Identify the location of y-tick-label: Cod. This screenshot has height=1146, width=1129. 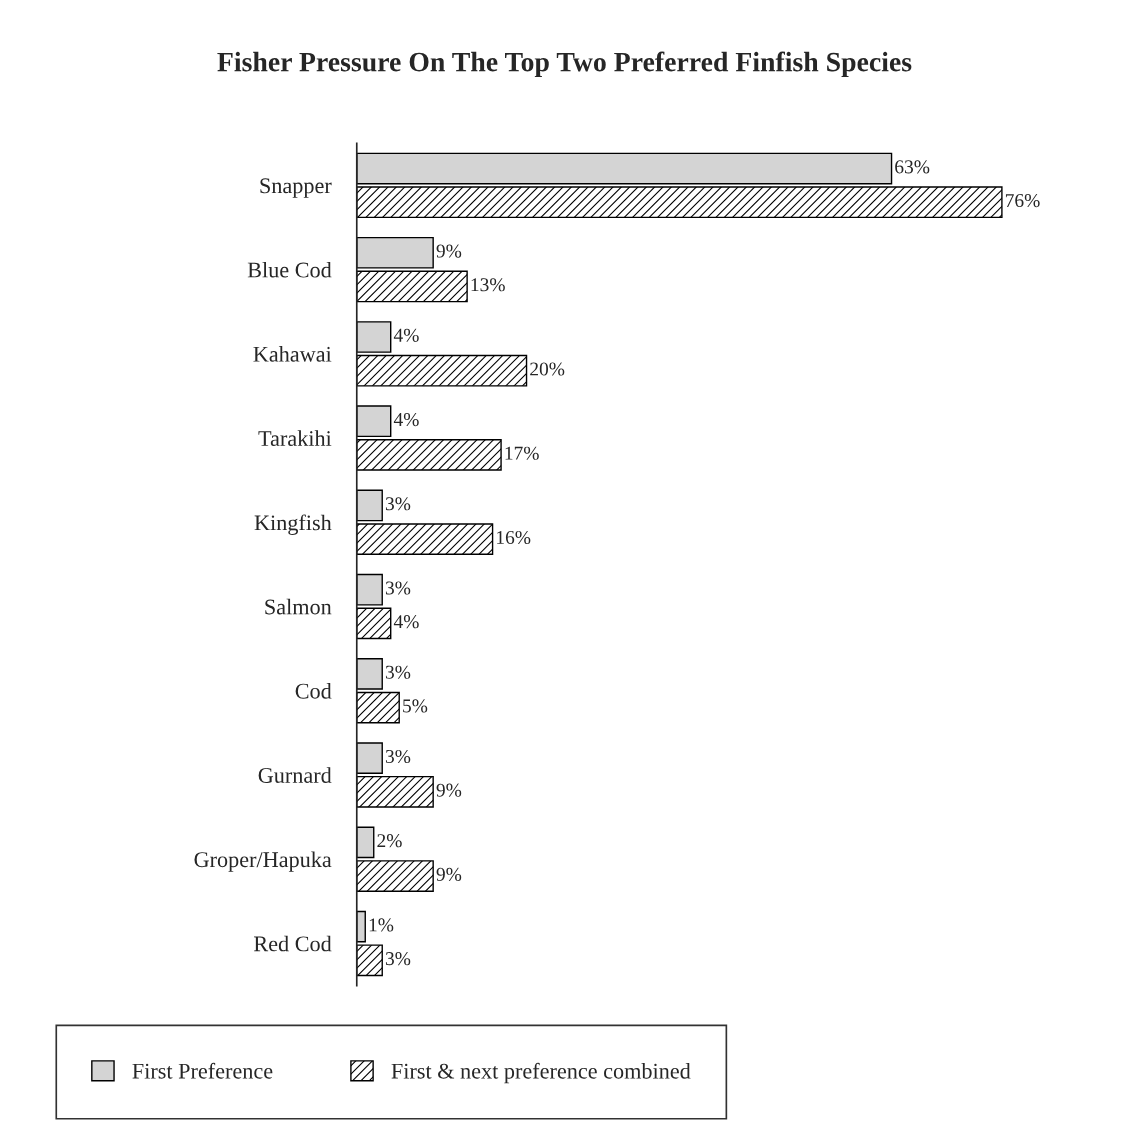
(313, 691).